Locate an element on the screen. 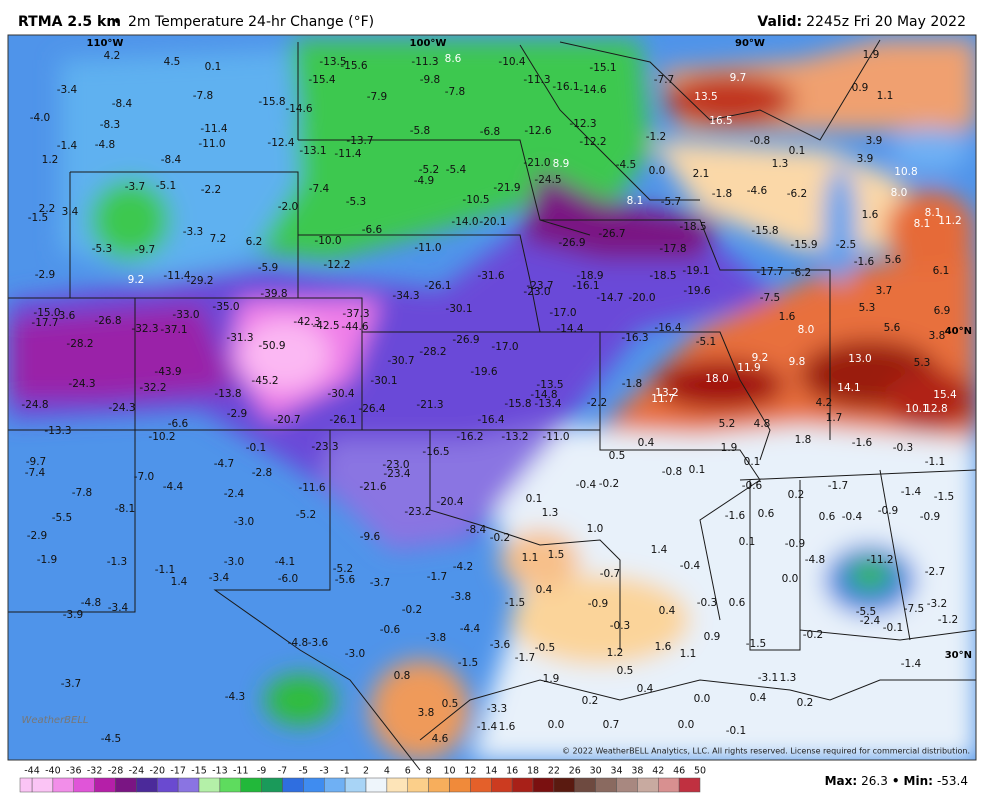  station-value: 3.8 is located at coordinates (937, 336).